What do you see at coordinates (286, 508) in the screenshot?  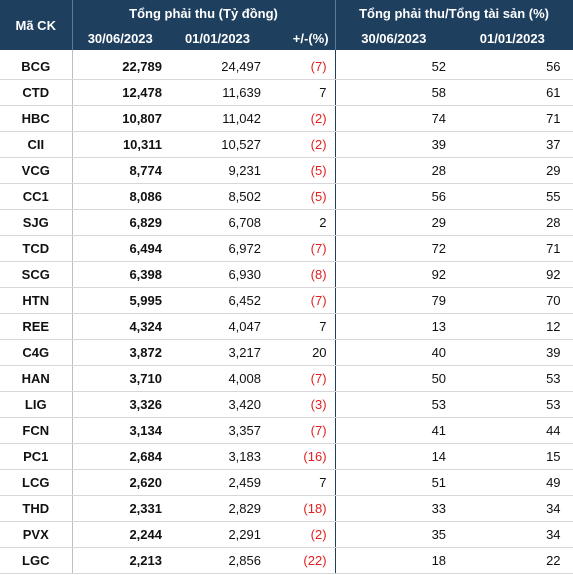 I see `table-row: THD 2,331 2,829 (18) 33 34` at bounding box center [286, 508].